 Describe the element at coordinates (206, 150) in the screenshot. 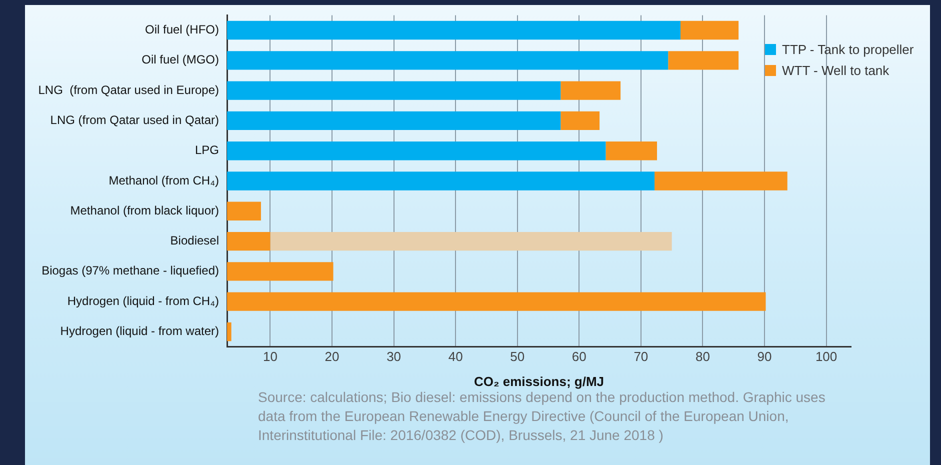

I see `y-tick-label: LPG` at that location.